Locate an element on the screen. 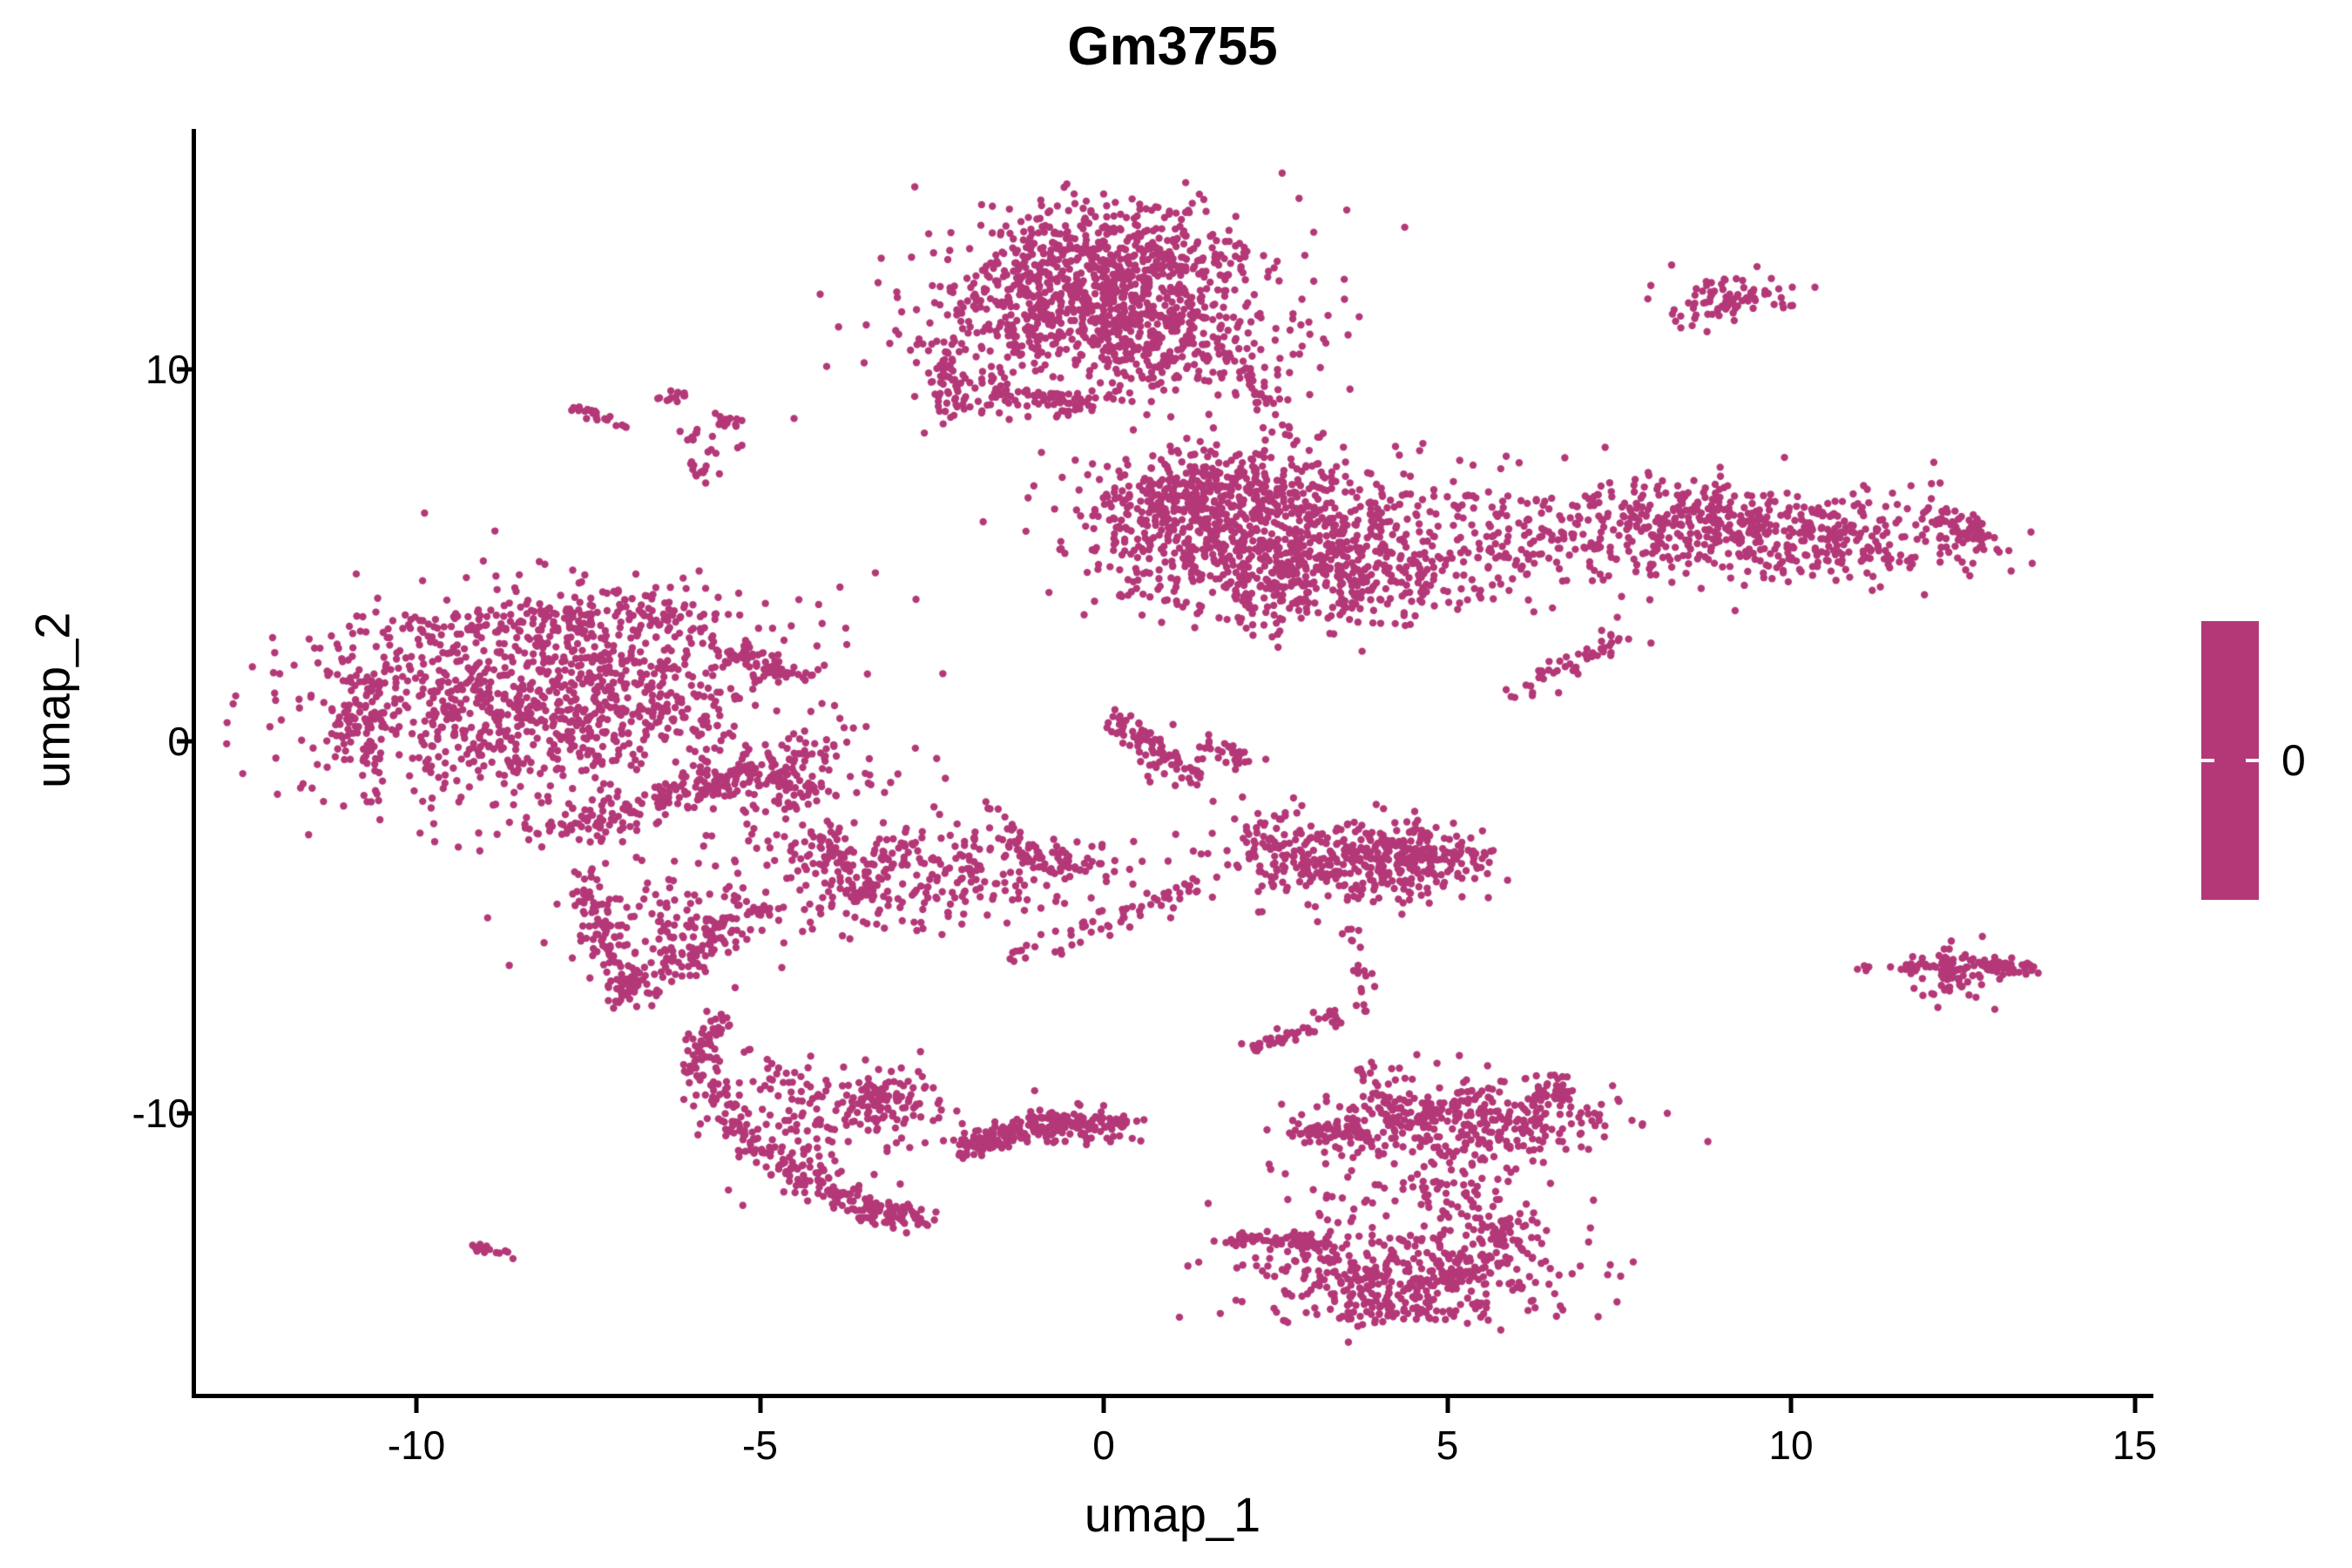 The width and height of the screenshot is (2352, 1568). colorbar: 0 is located at coordinates (2253, 761).